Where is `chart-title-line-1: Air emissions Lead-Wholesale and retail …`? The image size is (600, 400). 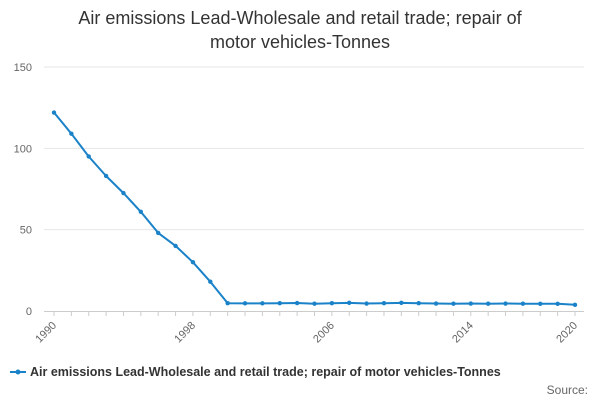 chart-title-line-1: Air emissions Lead-Wholesale and retail … is located at coordinates (300, 18).